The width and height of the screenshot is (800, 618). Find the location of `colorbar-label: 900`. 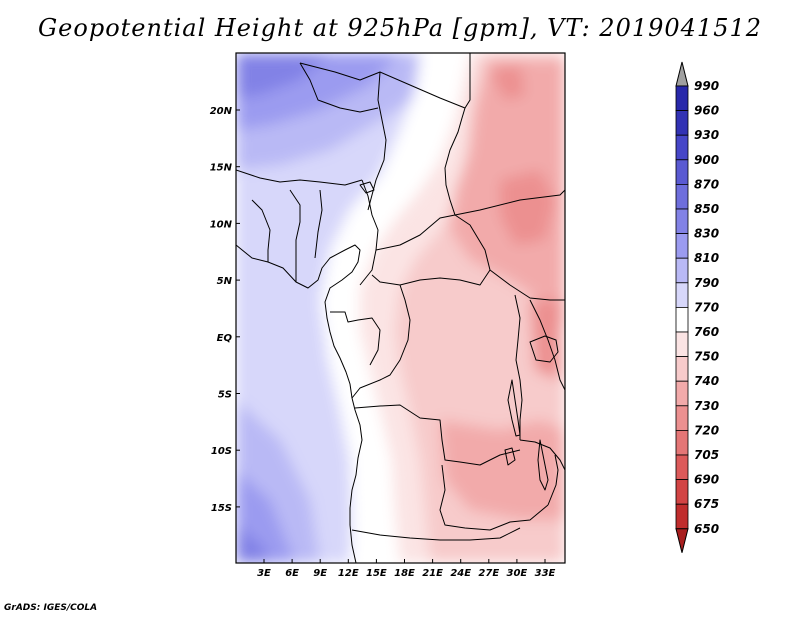

colorbar-label: 900 is located at coordinates (706, 160).